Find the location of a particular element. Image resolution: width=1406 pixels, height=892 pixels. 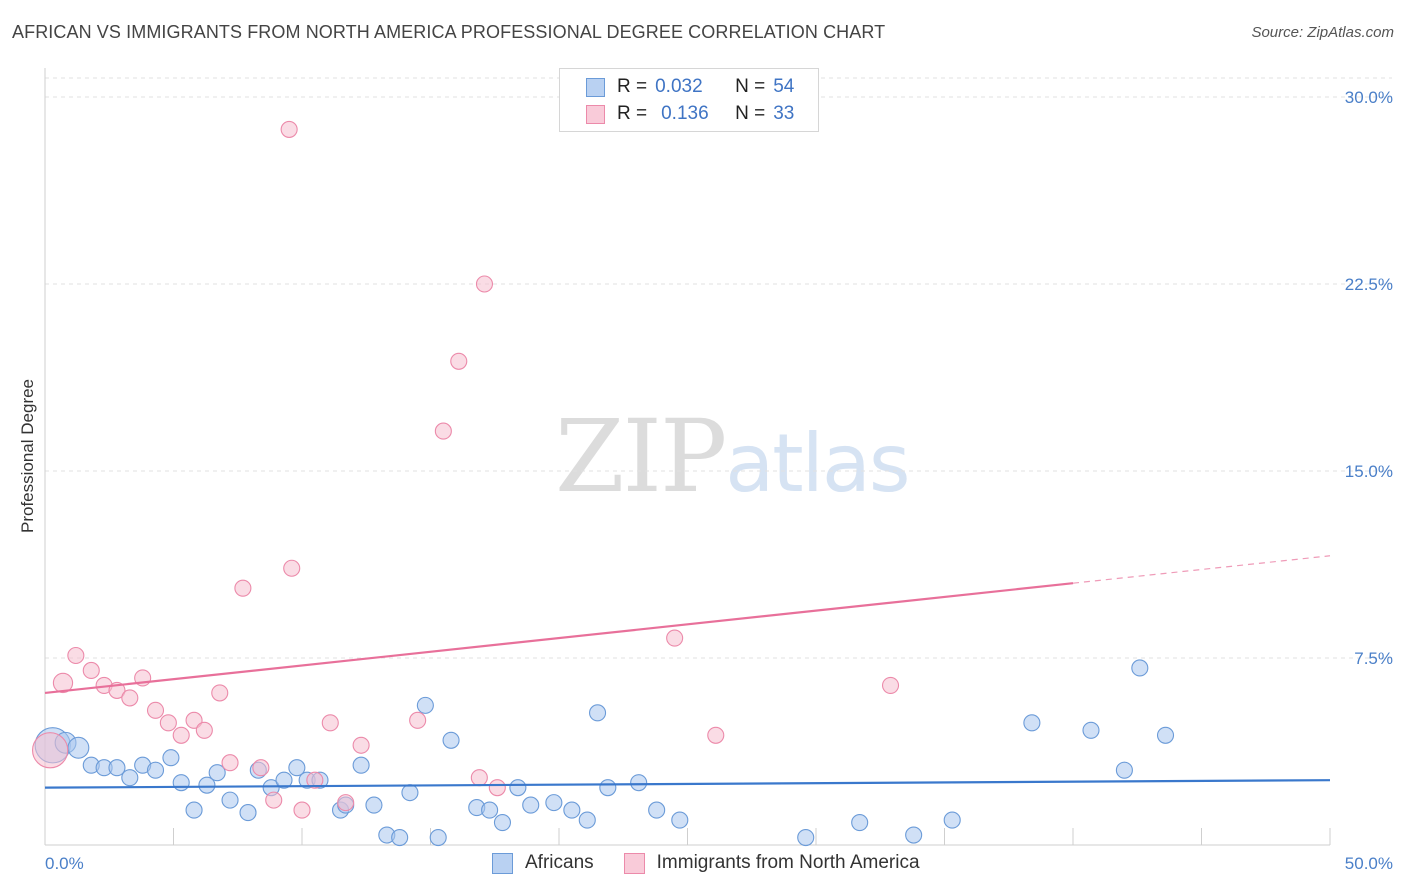

y-tick-label: 15.0% is located at coordinates (1369, 471).